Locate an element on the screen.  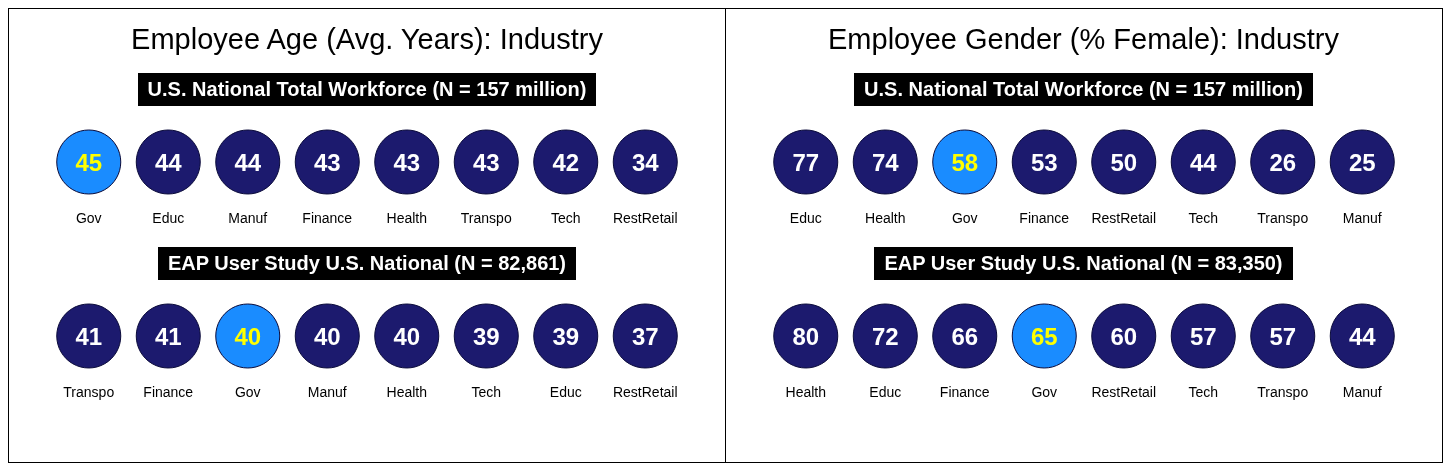
data-label: 45 is located at coordinates (89, 162).